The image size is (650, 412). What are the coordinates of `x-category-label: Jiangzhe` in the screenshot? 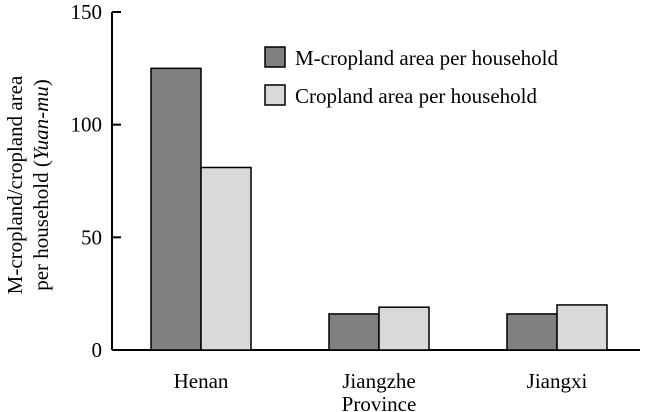 It's located at (378, 381).